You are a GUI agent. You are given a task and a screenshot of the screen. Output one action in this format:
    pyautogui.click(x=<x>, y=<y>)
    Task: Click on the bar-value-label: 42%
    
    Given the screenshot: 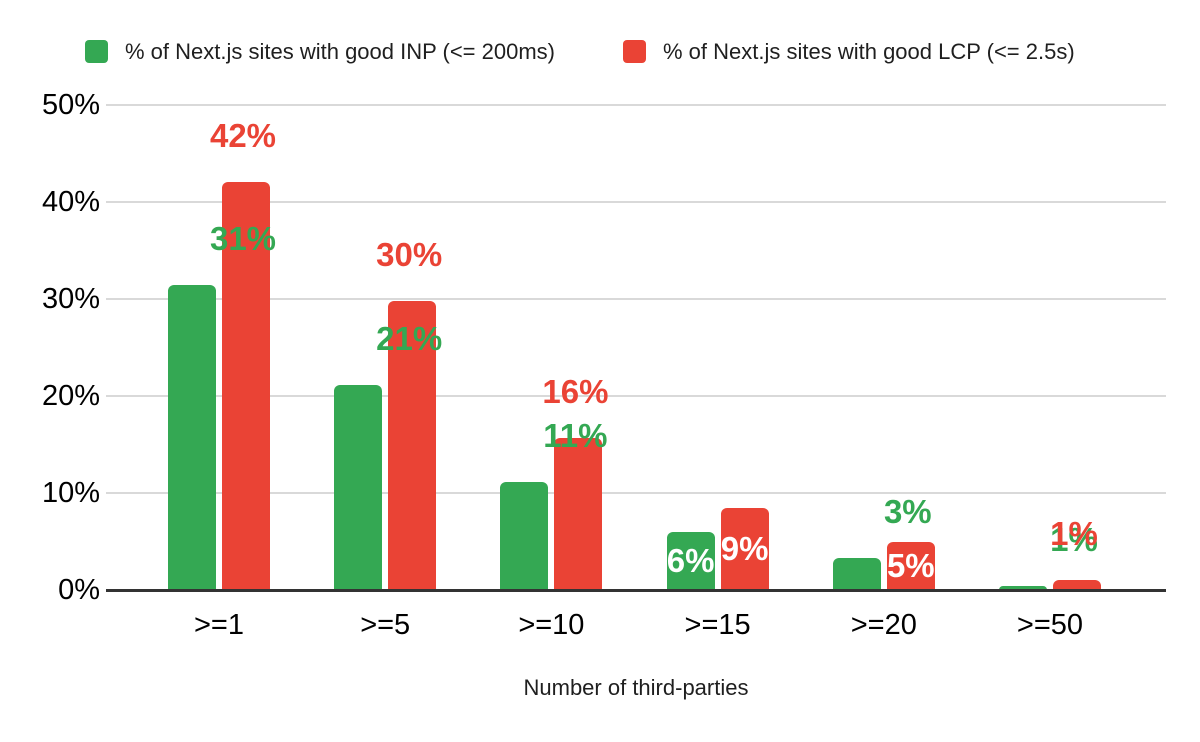 What is the action you would take?
    pyautogui.click(x=243, y=135)
    